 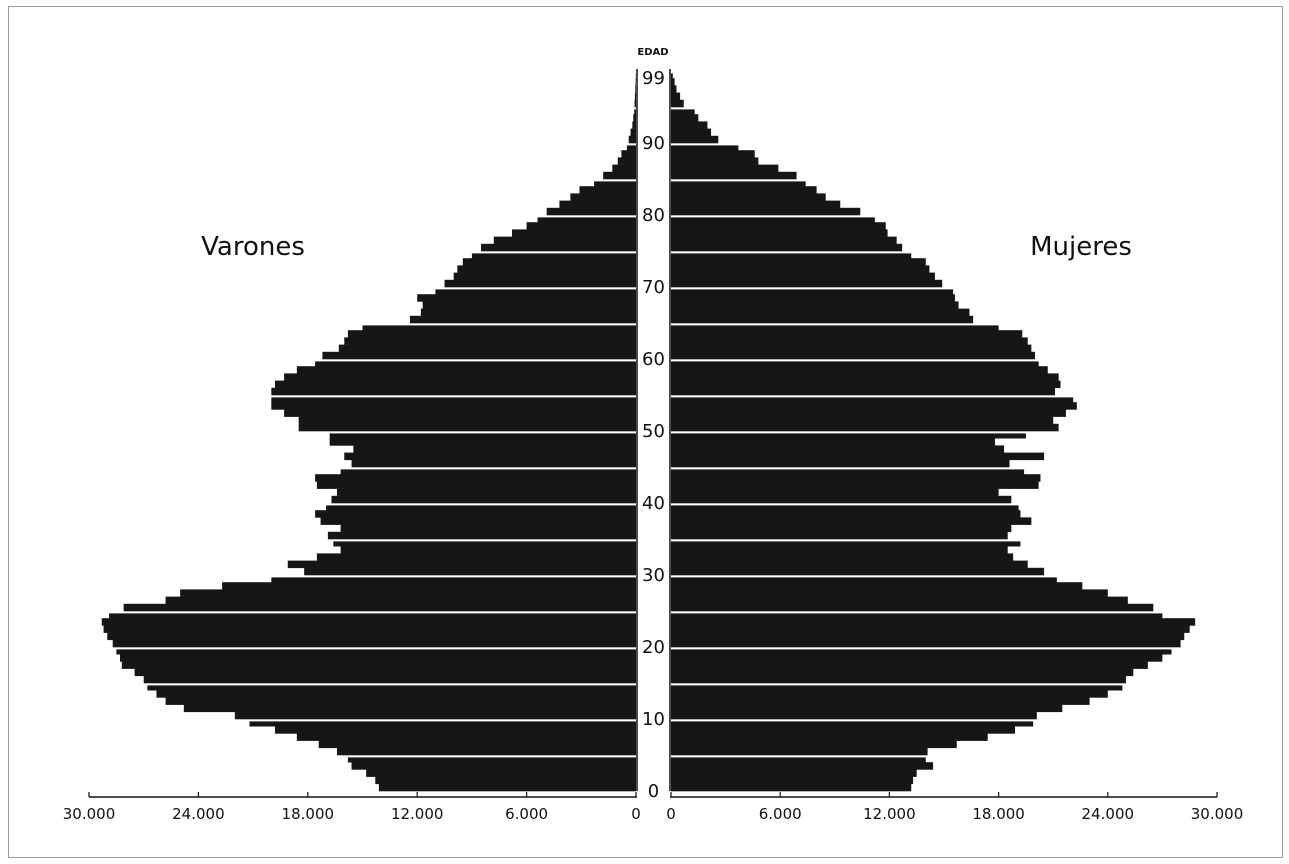 I want to click on x-tick-right-0: 0, so click(x=671, y=814).